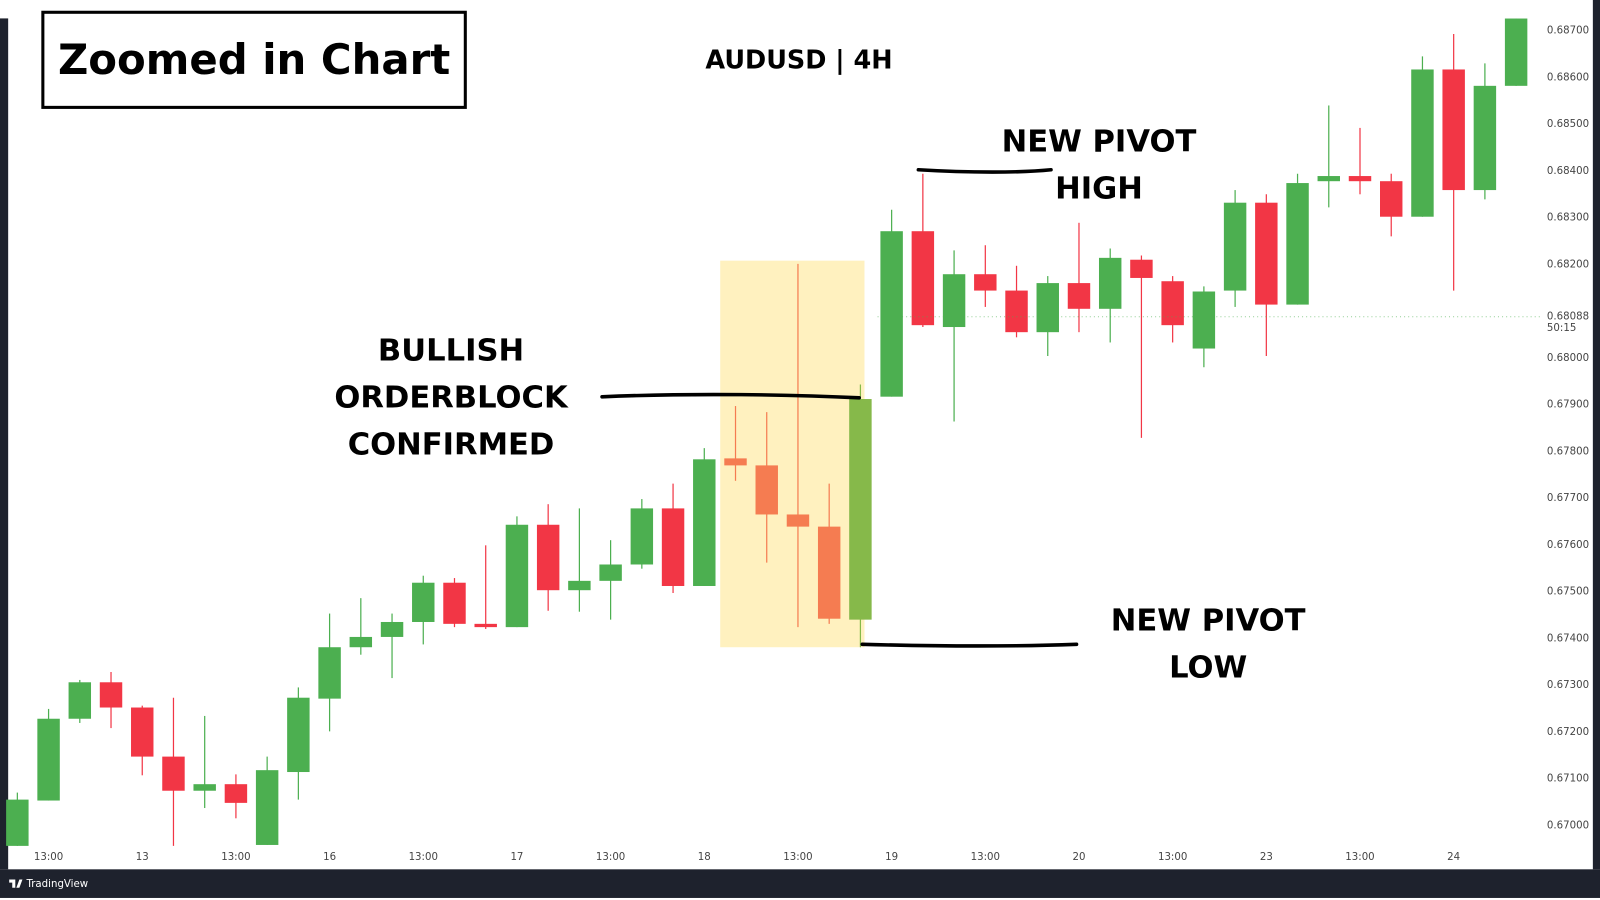 The height and width of the screenshot is (900, 1600). I want to click on y-tick-label: 0.67400, so click(1568, 638).